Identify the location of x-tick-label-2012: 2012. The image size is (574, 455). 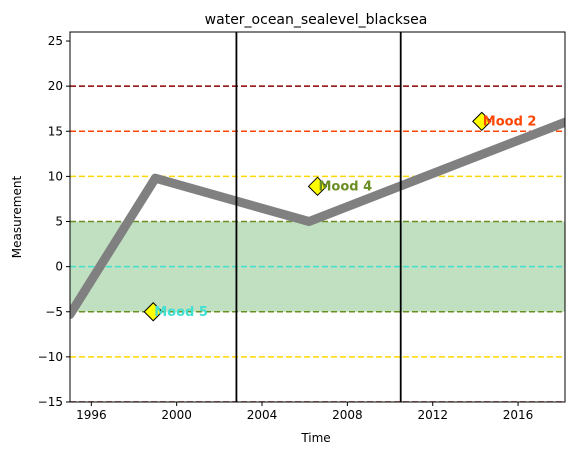
(432, 415).